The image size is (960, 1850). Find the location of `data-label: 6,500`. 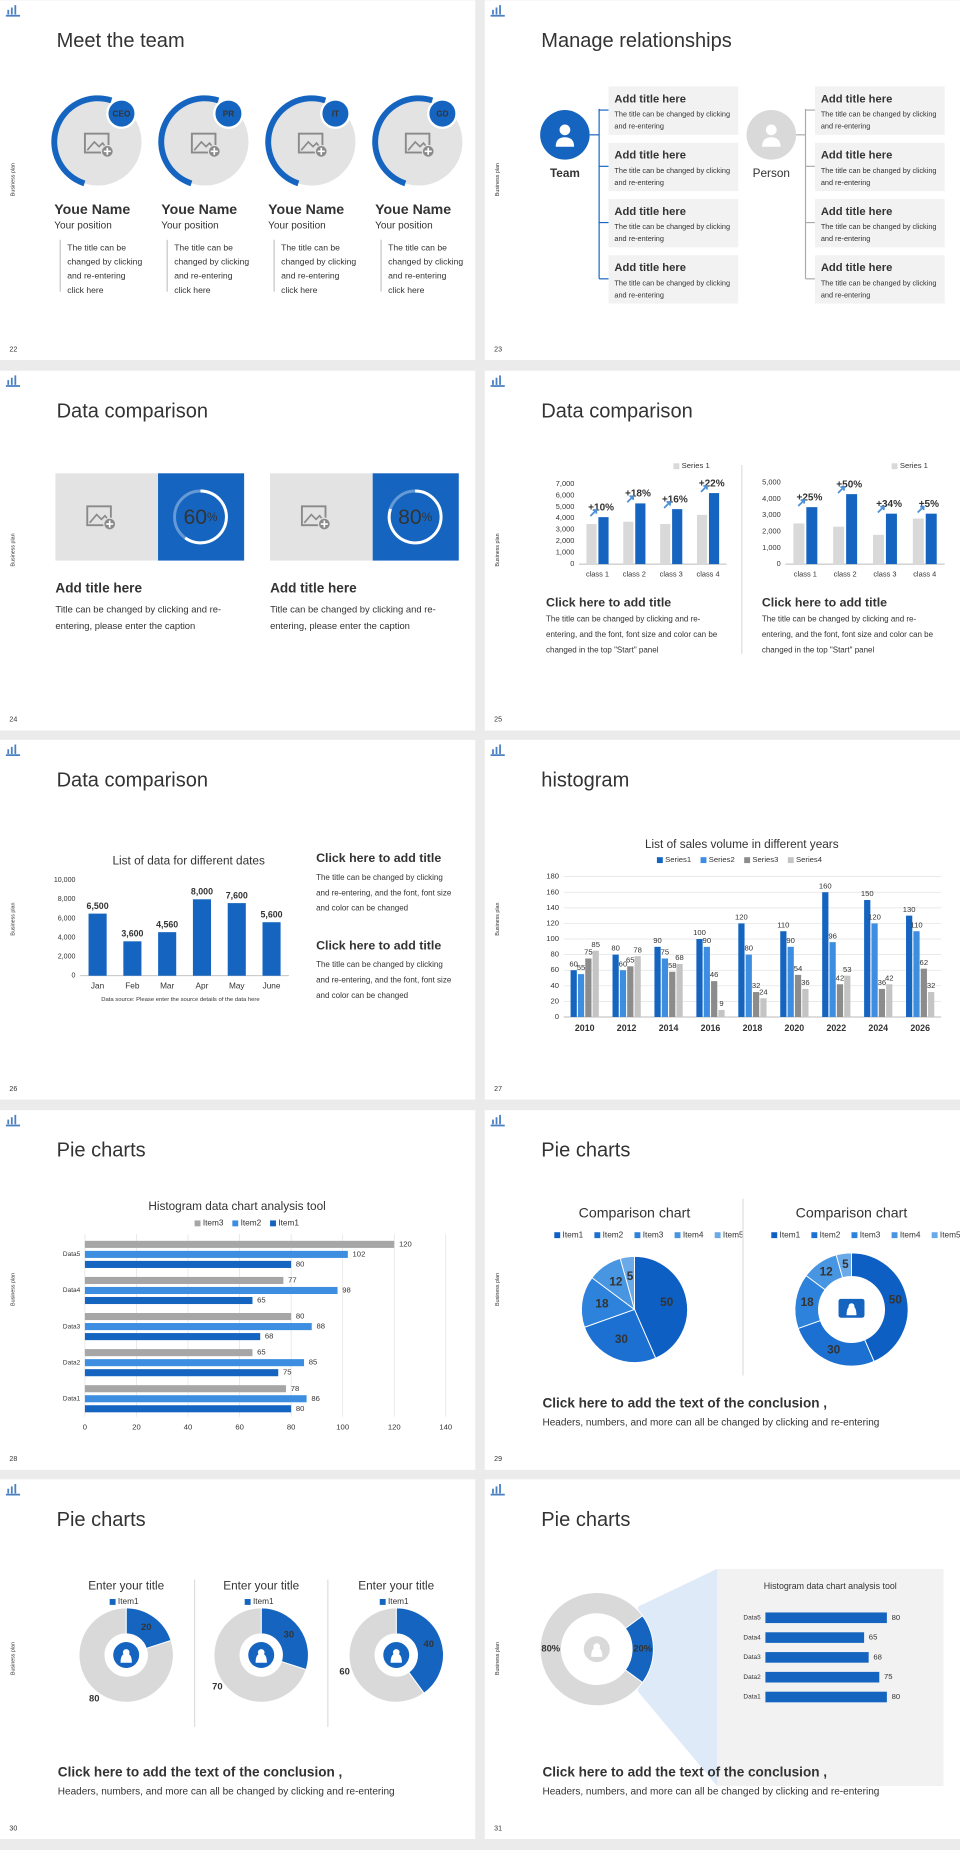

data-label: 6,500 is located at coordinates (98, 906).